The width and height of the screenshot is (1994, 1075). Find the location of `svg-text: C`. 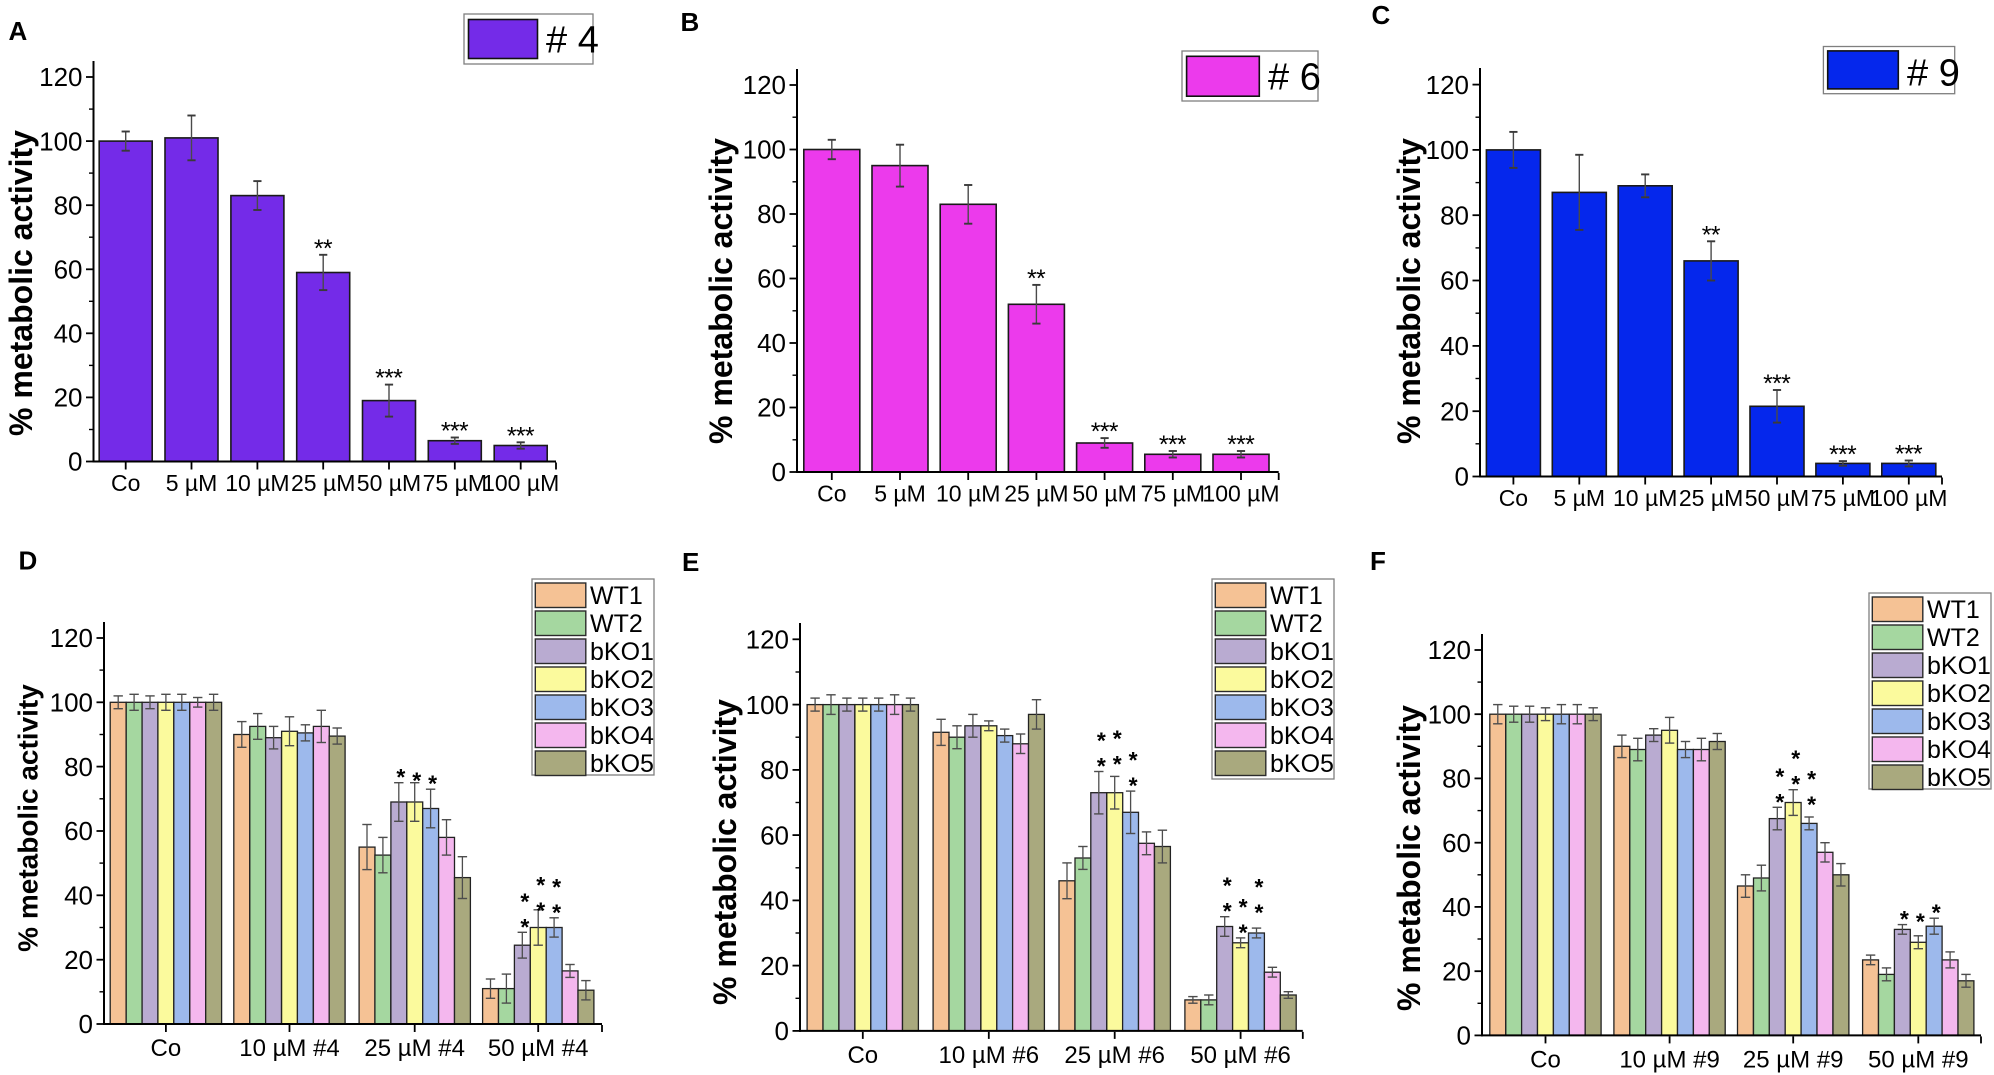

svg-text: C is located at coordinates (1381, 15).